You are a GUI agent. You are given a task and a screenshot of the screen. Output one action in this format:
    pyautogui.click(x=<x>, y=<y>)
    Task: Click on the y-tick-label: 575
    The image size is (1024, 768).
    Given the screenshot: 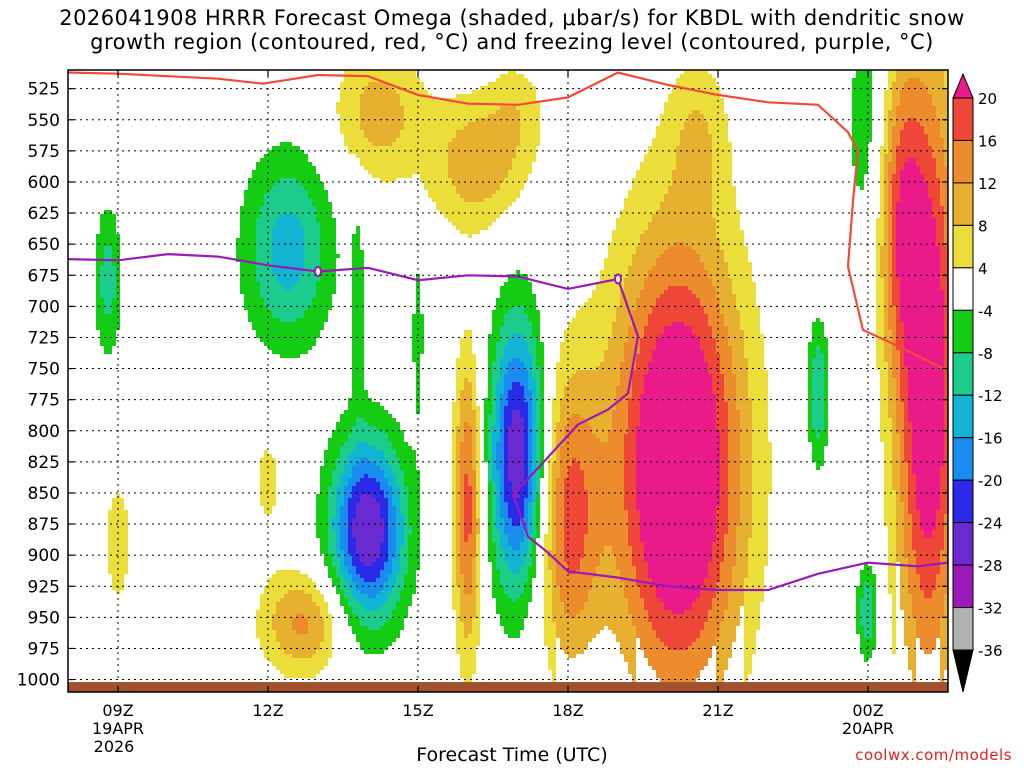 What is the action you would take?
    pyautogui.click(x=44, y=152)
    